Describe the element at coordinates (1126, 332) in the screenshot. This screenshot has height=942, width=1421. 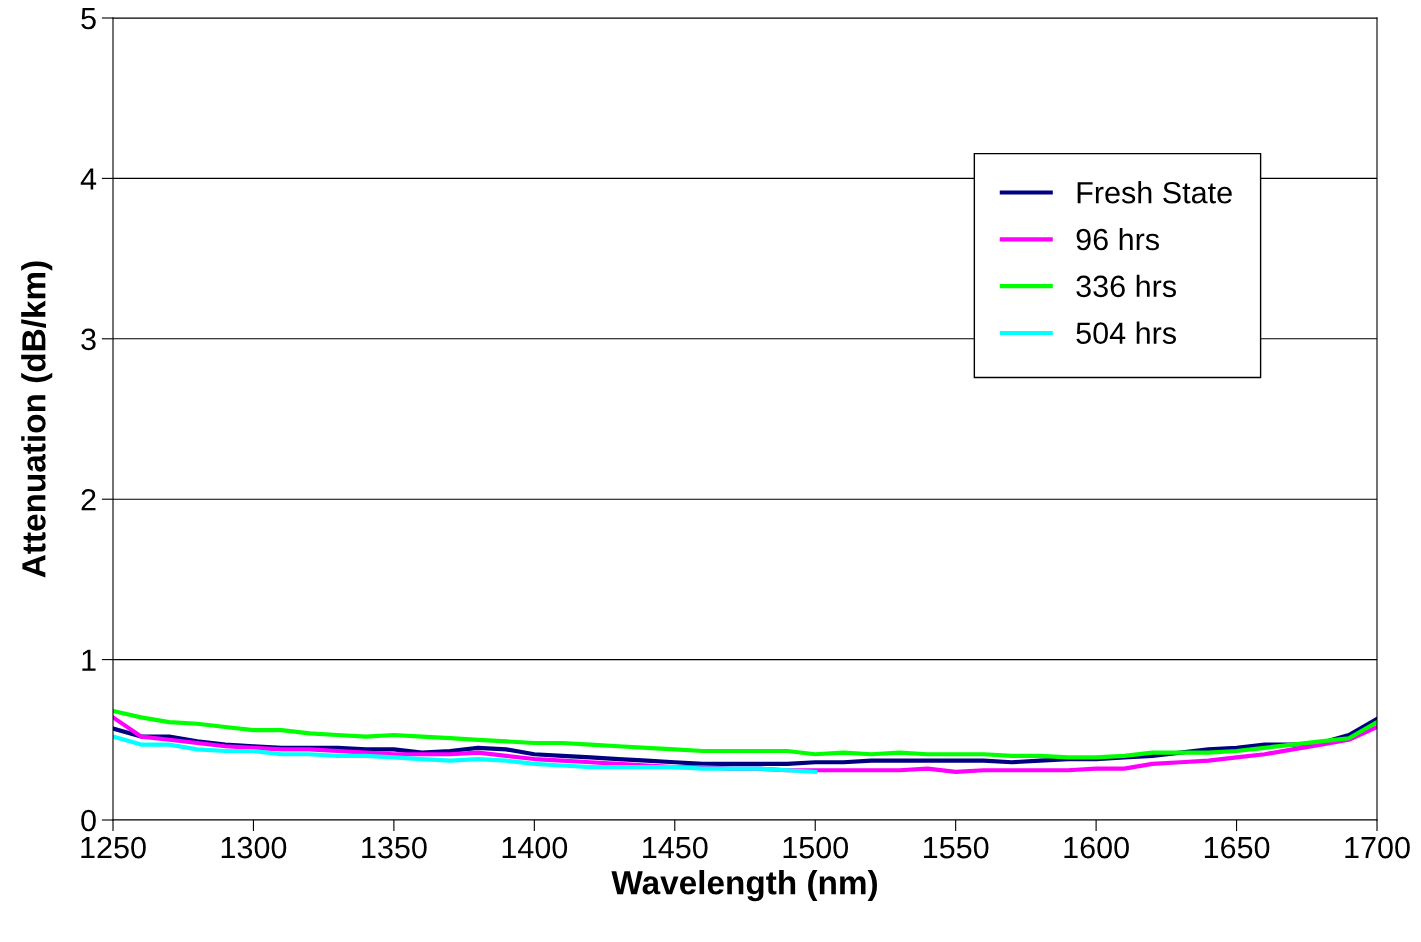
I see `legend-label: 504 hrs` at that location.